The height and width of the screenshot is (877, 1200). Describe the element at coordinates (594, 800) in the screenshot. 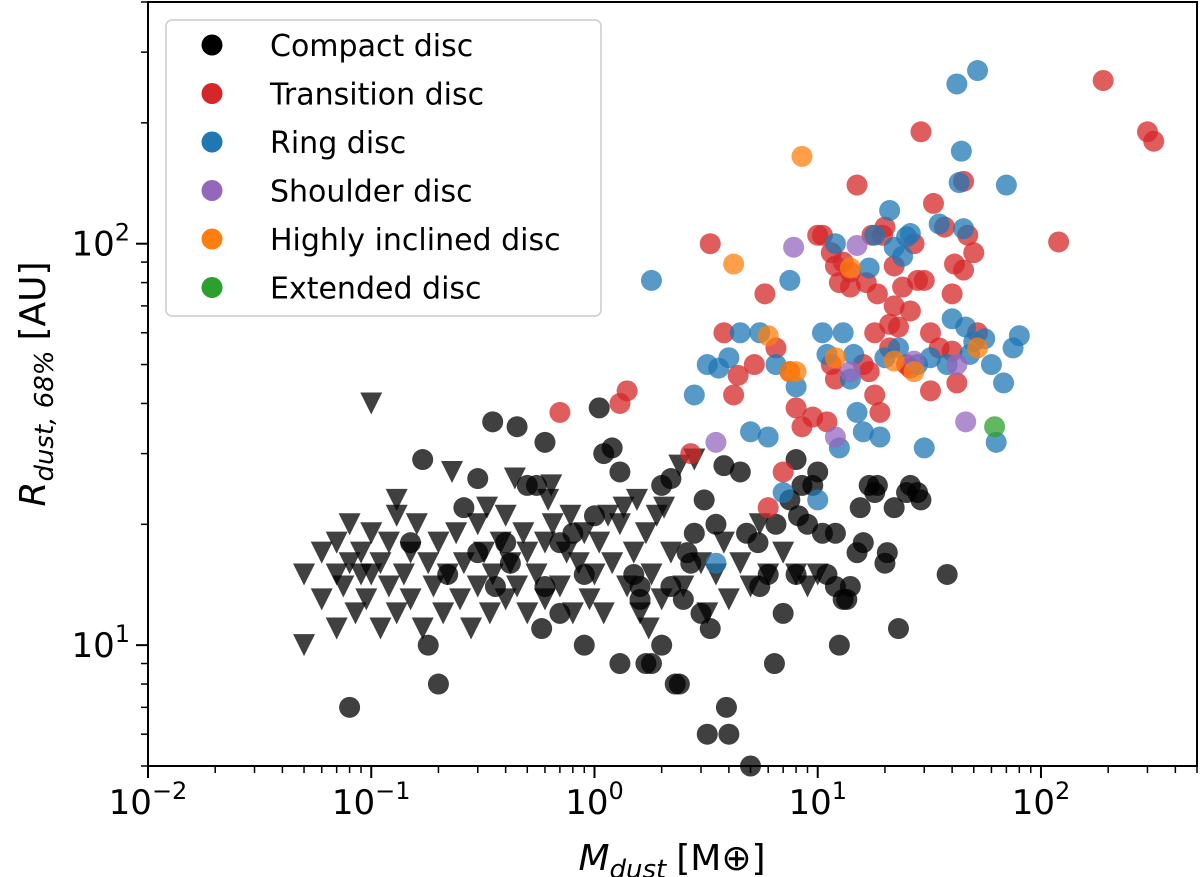

I see `x-tick-label: 100` at that location.